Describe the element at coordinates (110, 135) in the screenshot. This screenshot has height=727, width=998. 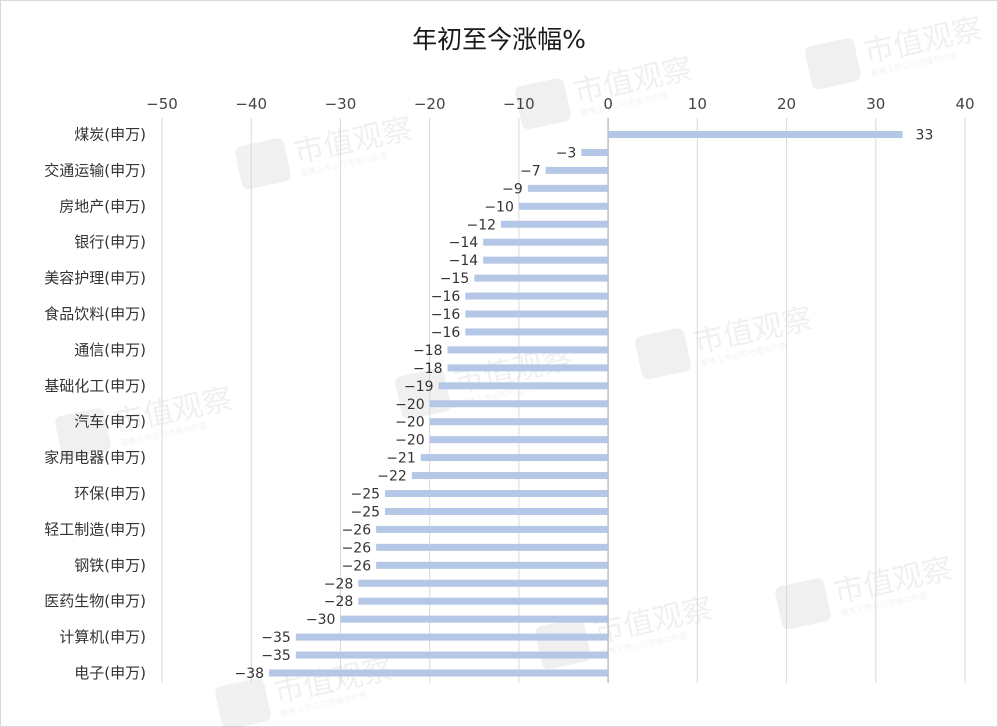
I see `category-label: 煤炭(申万)` at that location.